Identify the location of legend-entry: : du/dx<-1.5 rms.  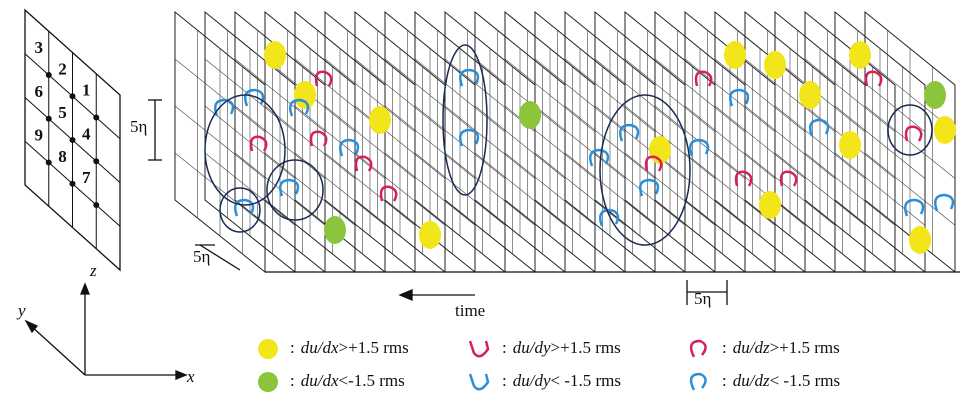
(347, 380).